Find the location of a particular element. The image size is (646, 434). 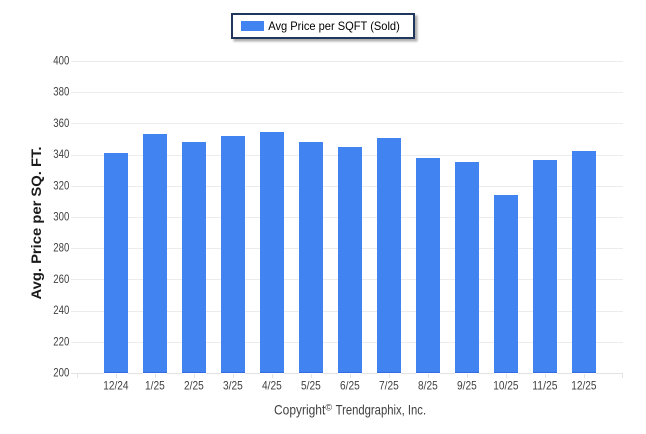

svg-text: 4/25 is located at coordinates (272, 386).